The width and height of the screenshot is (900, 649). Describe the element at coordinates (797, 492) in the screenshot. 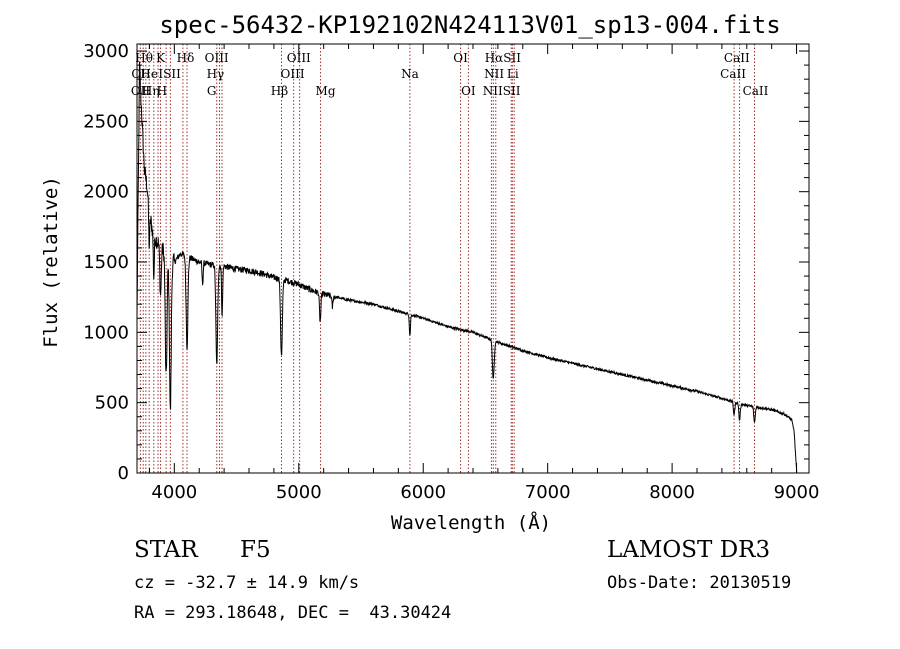

I see `x-tick-label-9000: 9000` at that location.